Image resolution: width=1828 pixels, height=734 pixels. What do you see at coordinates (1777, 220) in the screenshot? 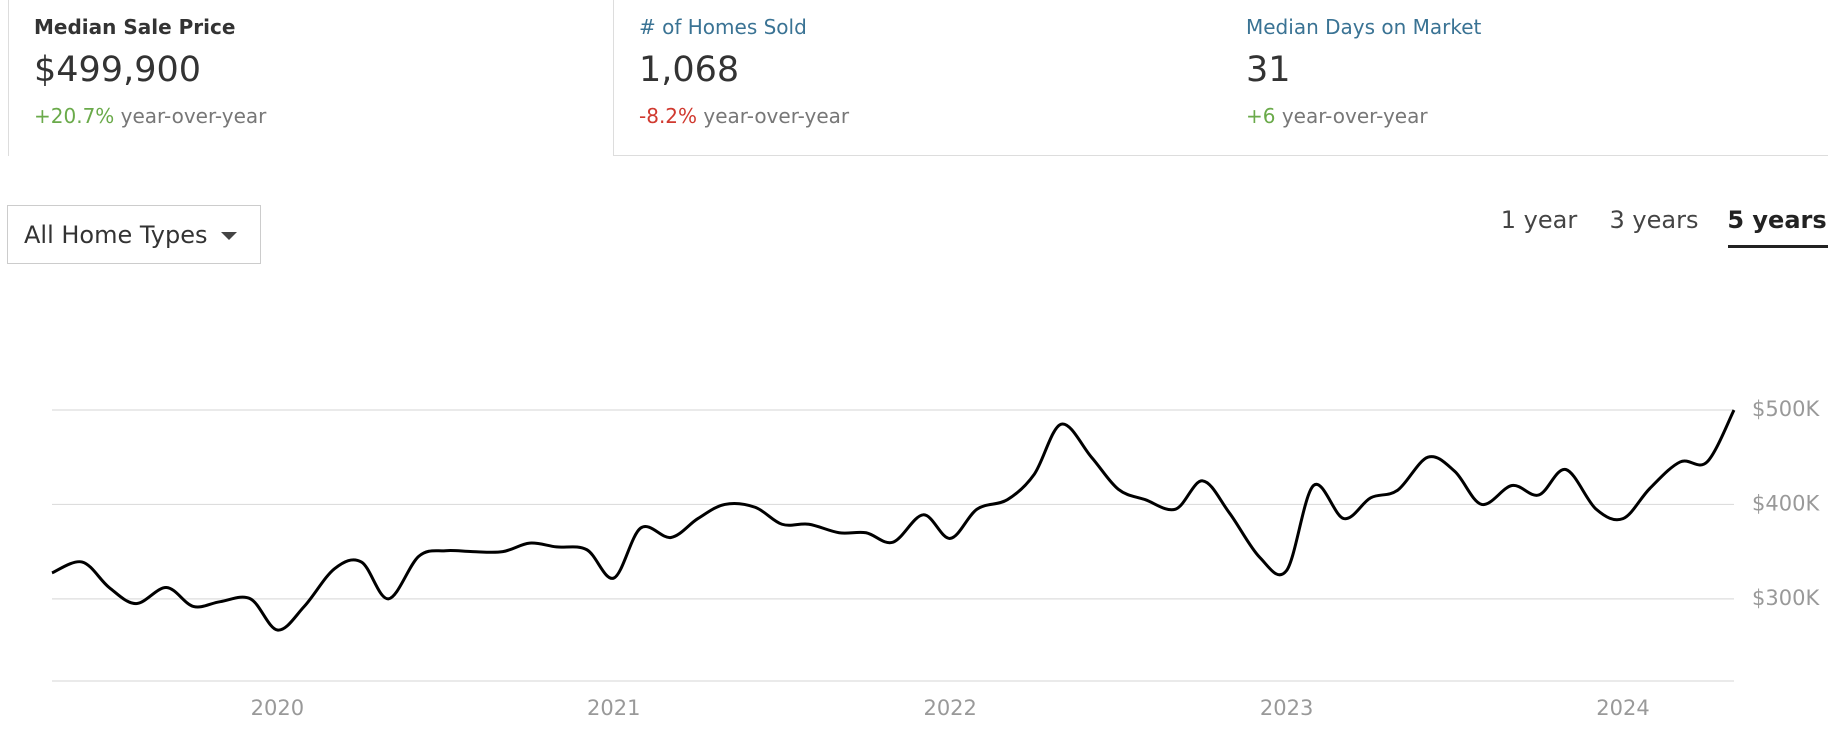
I see `range-tab: 5 years` at bounding box center [1777, 220].